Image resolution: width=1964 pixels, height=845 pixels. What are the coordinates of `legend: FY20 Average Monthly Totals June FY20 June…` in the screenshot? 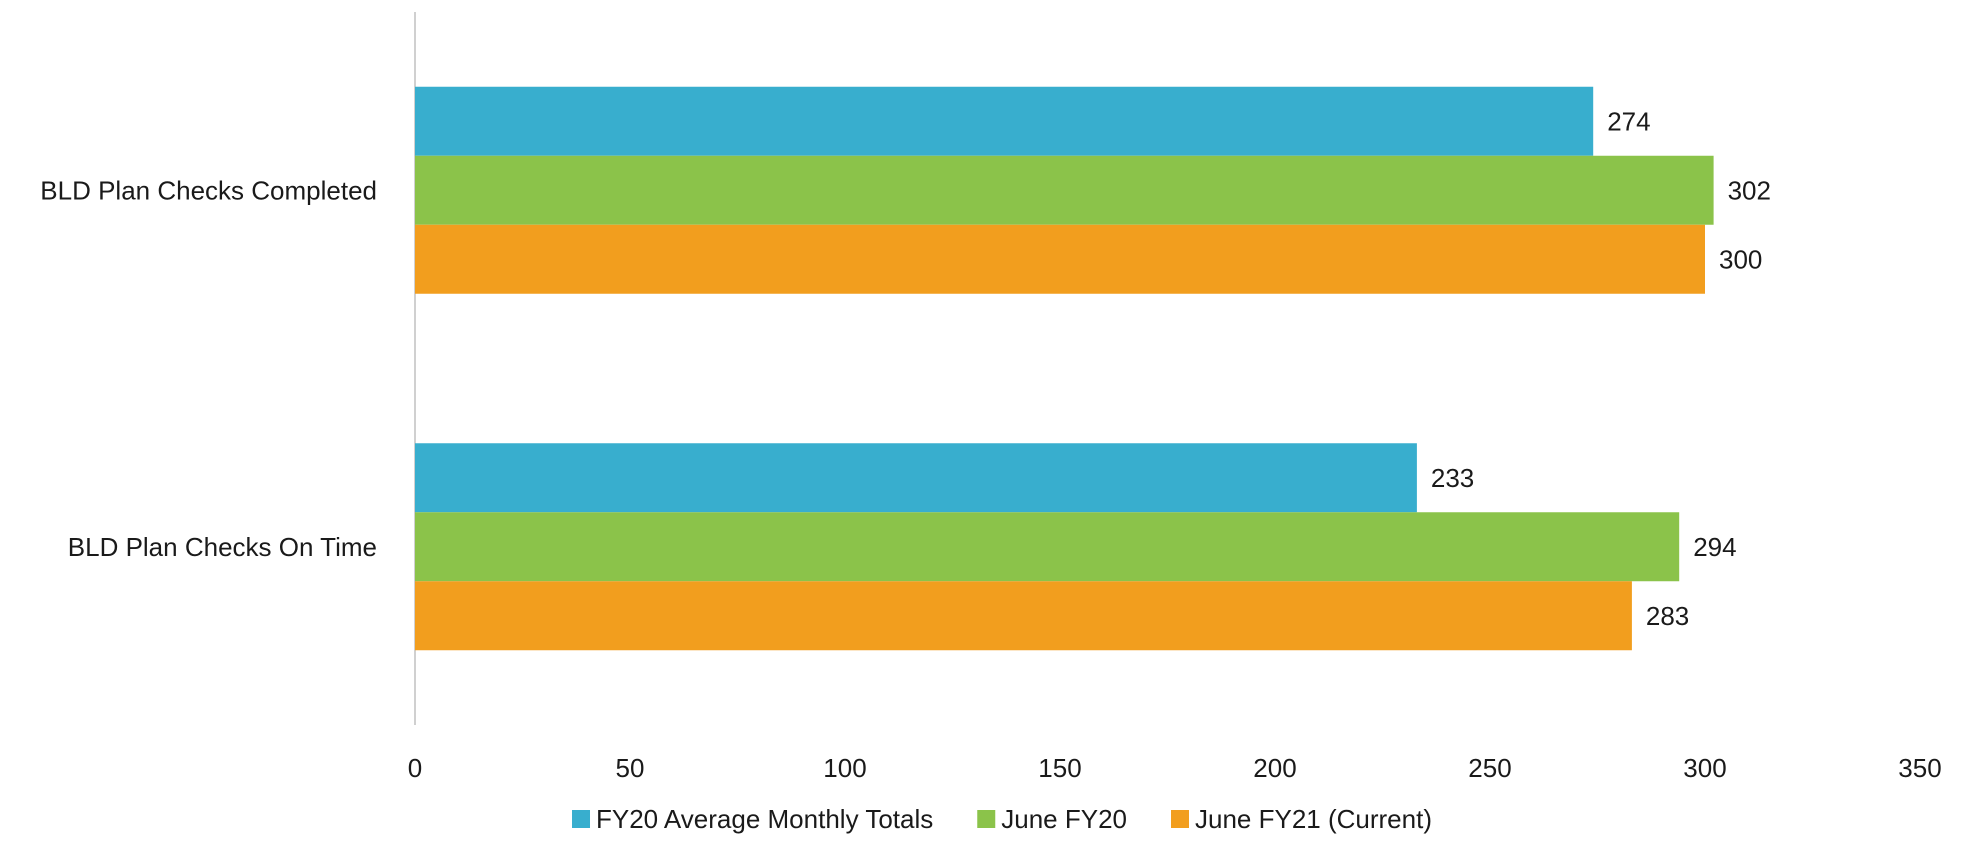 It's located at (1002, 819).